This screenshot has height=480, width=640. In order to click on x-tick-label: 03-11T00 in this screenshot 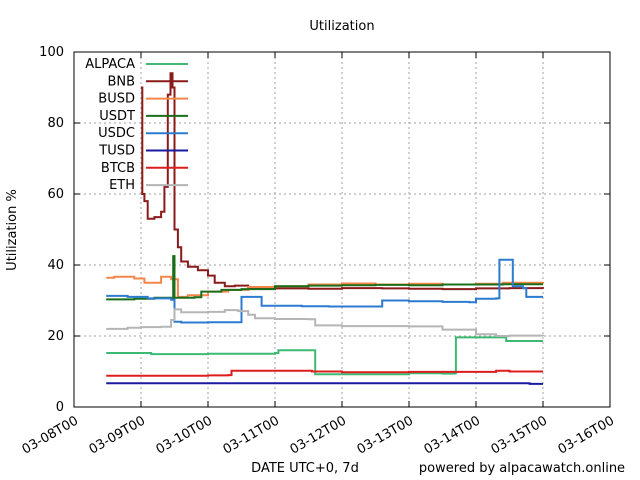, I will do `click(251, 435)`.